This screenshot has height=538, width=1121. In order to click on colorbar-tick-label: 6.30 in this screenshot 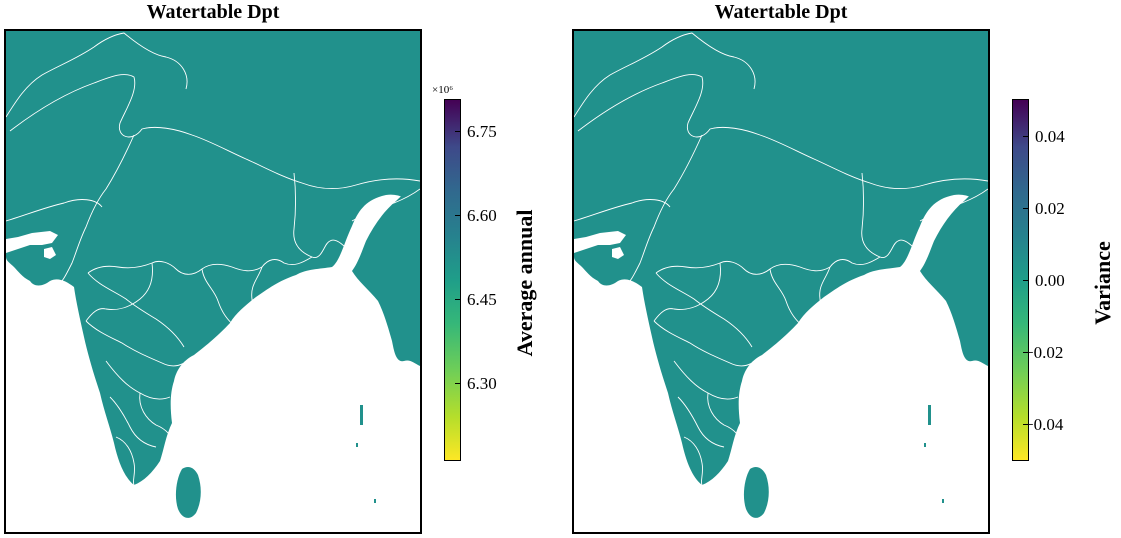, I will do `click(482, 383)`.